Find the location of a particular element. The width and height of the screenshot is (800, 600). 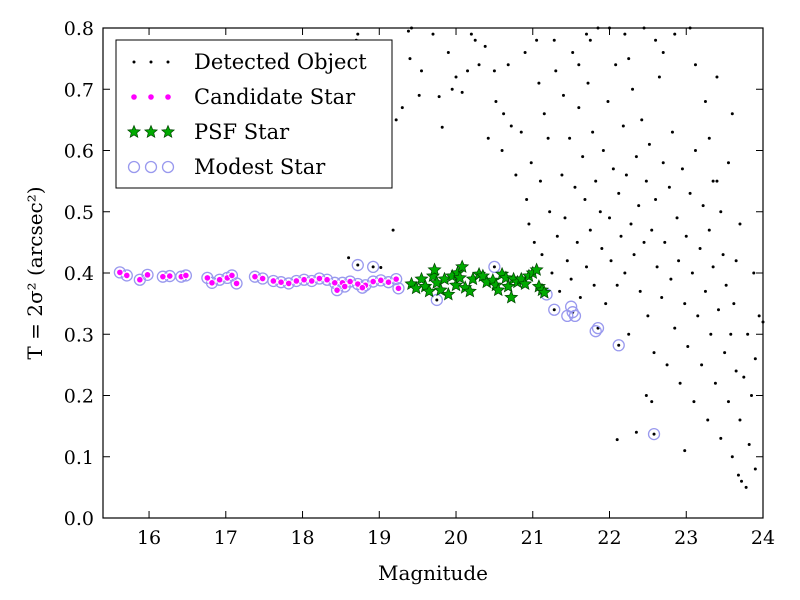

legend-symbol-candidate is located at coordinates (151, 97).